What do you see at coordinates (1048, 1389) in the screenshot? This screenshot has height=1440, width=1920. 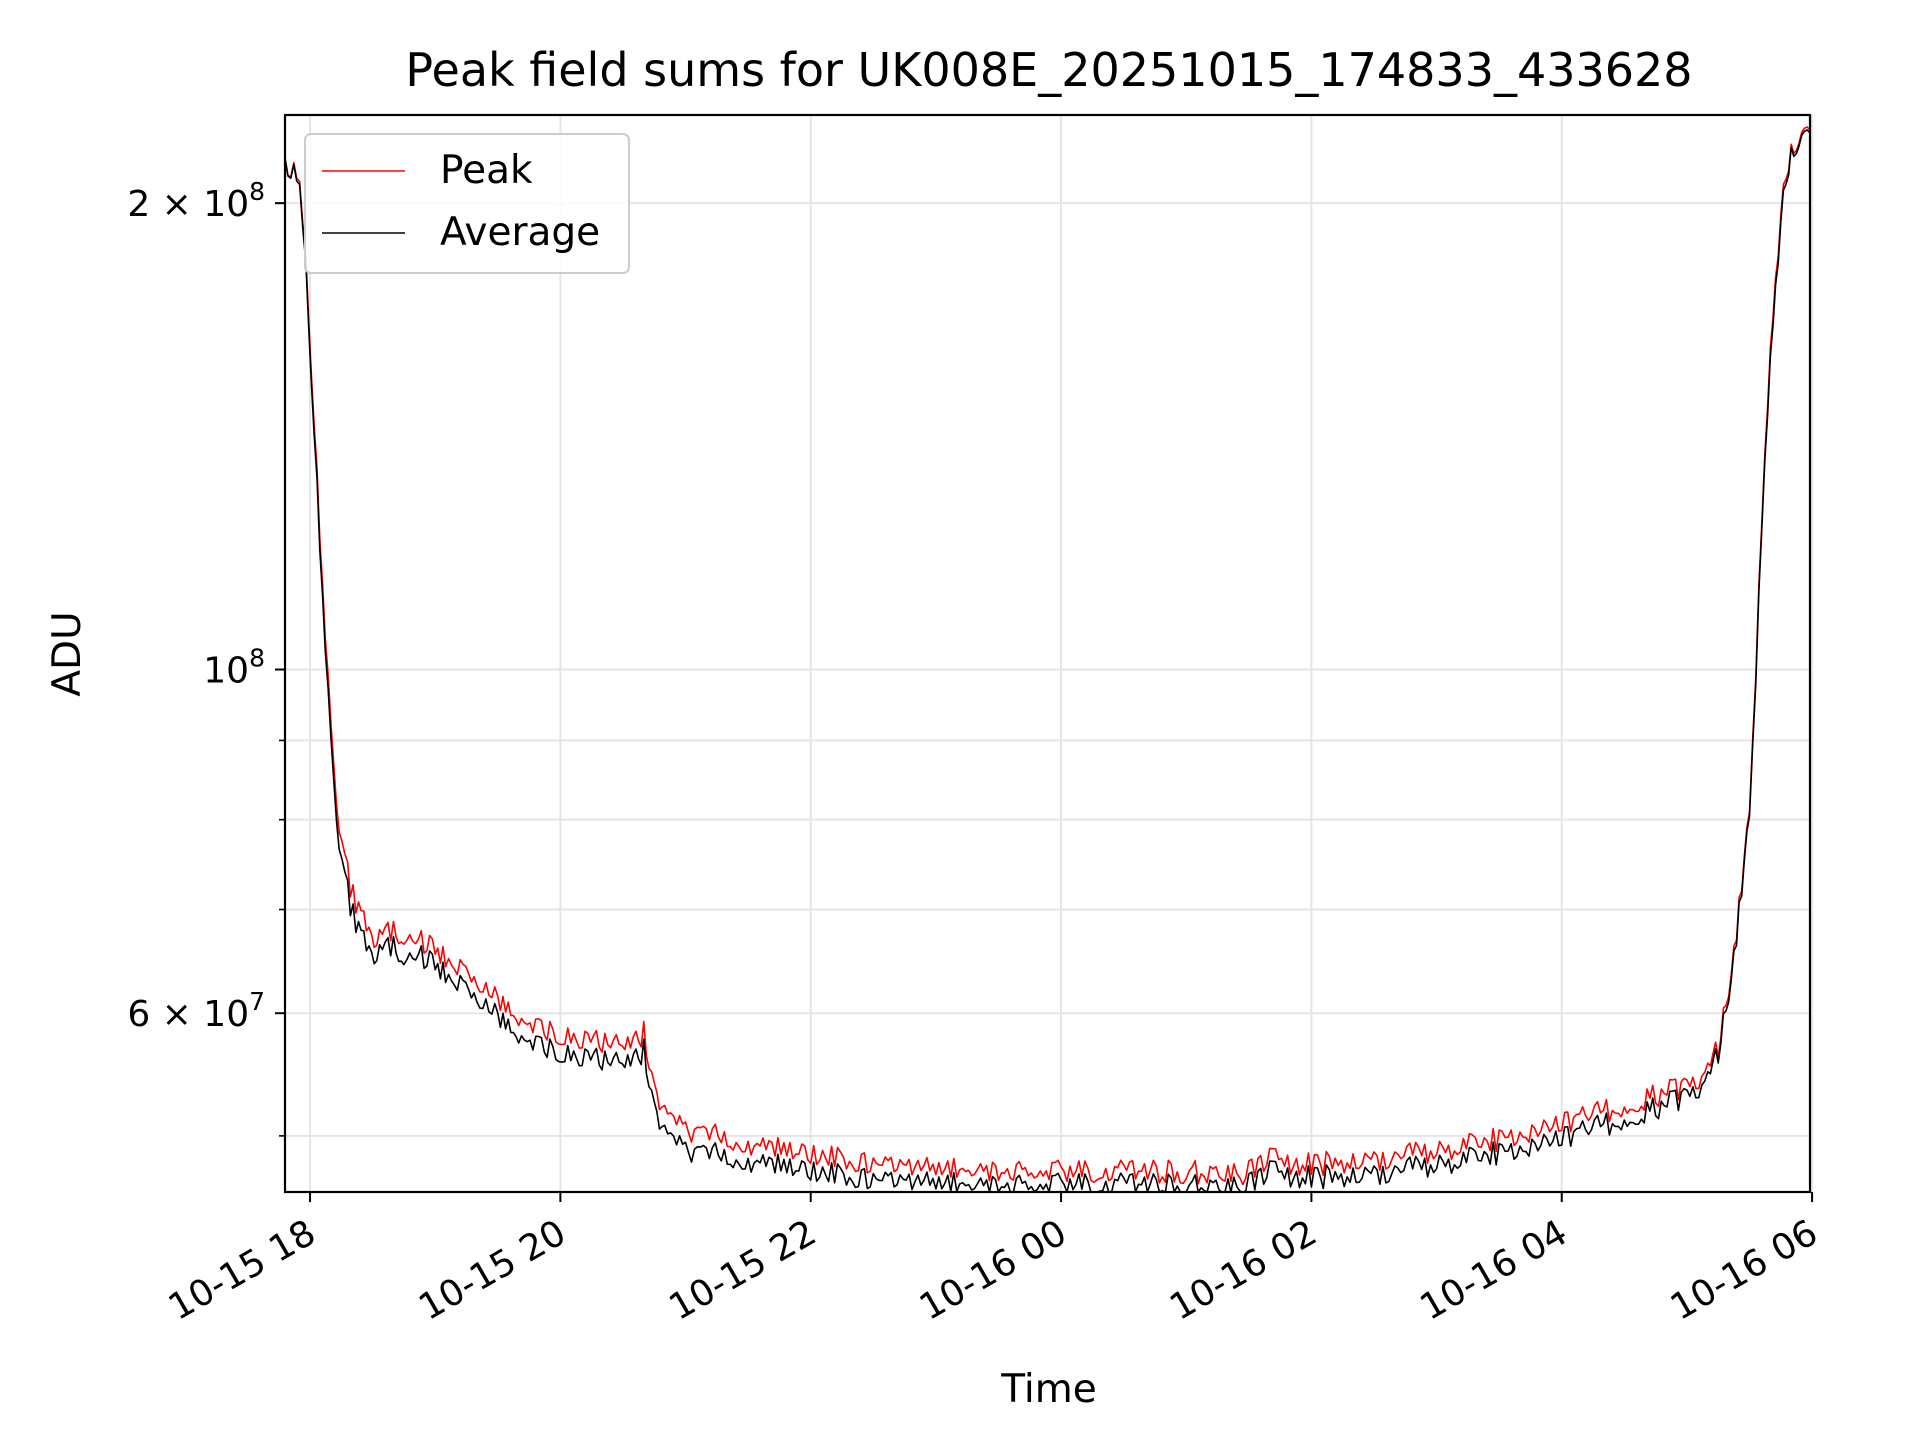 I see `x-axis-label: Time` at bounding box center [1048, 1389].